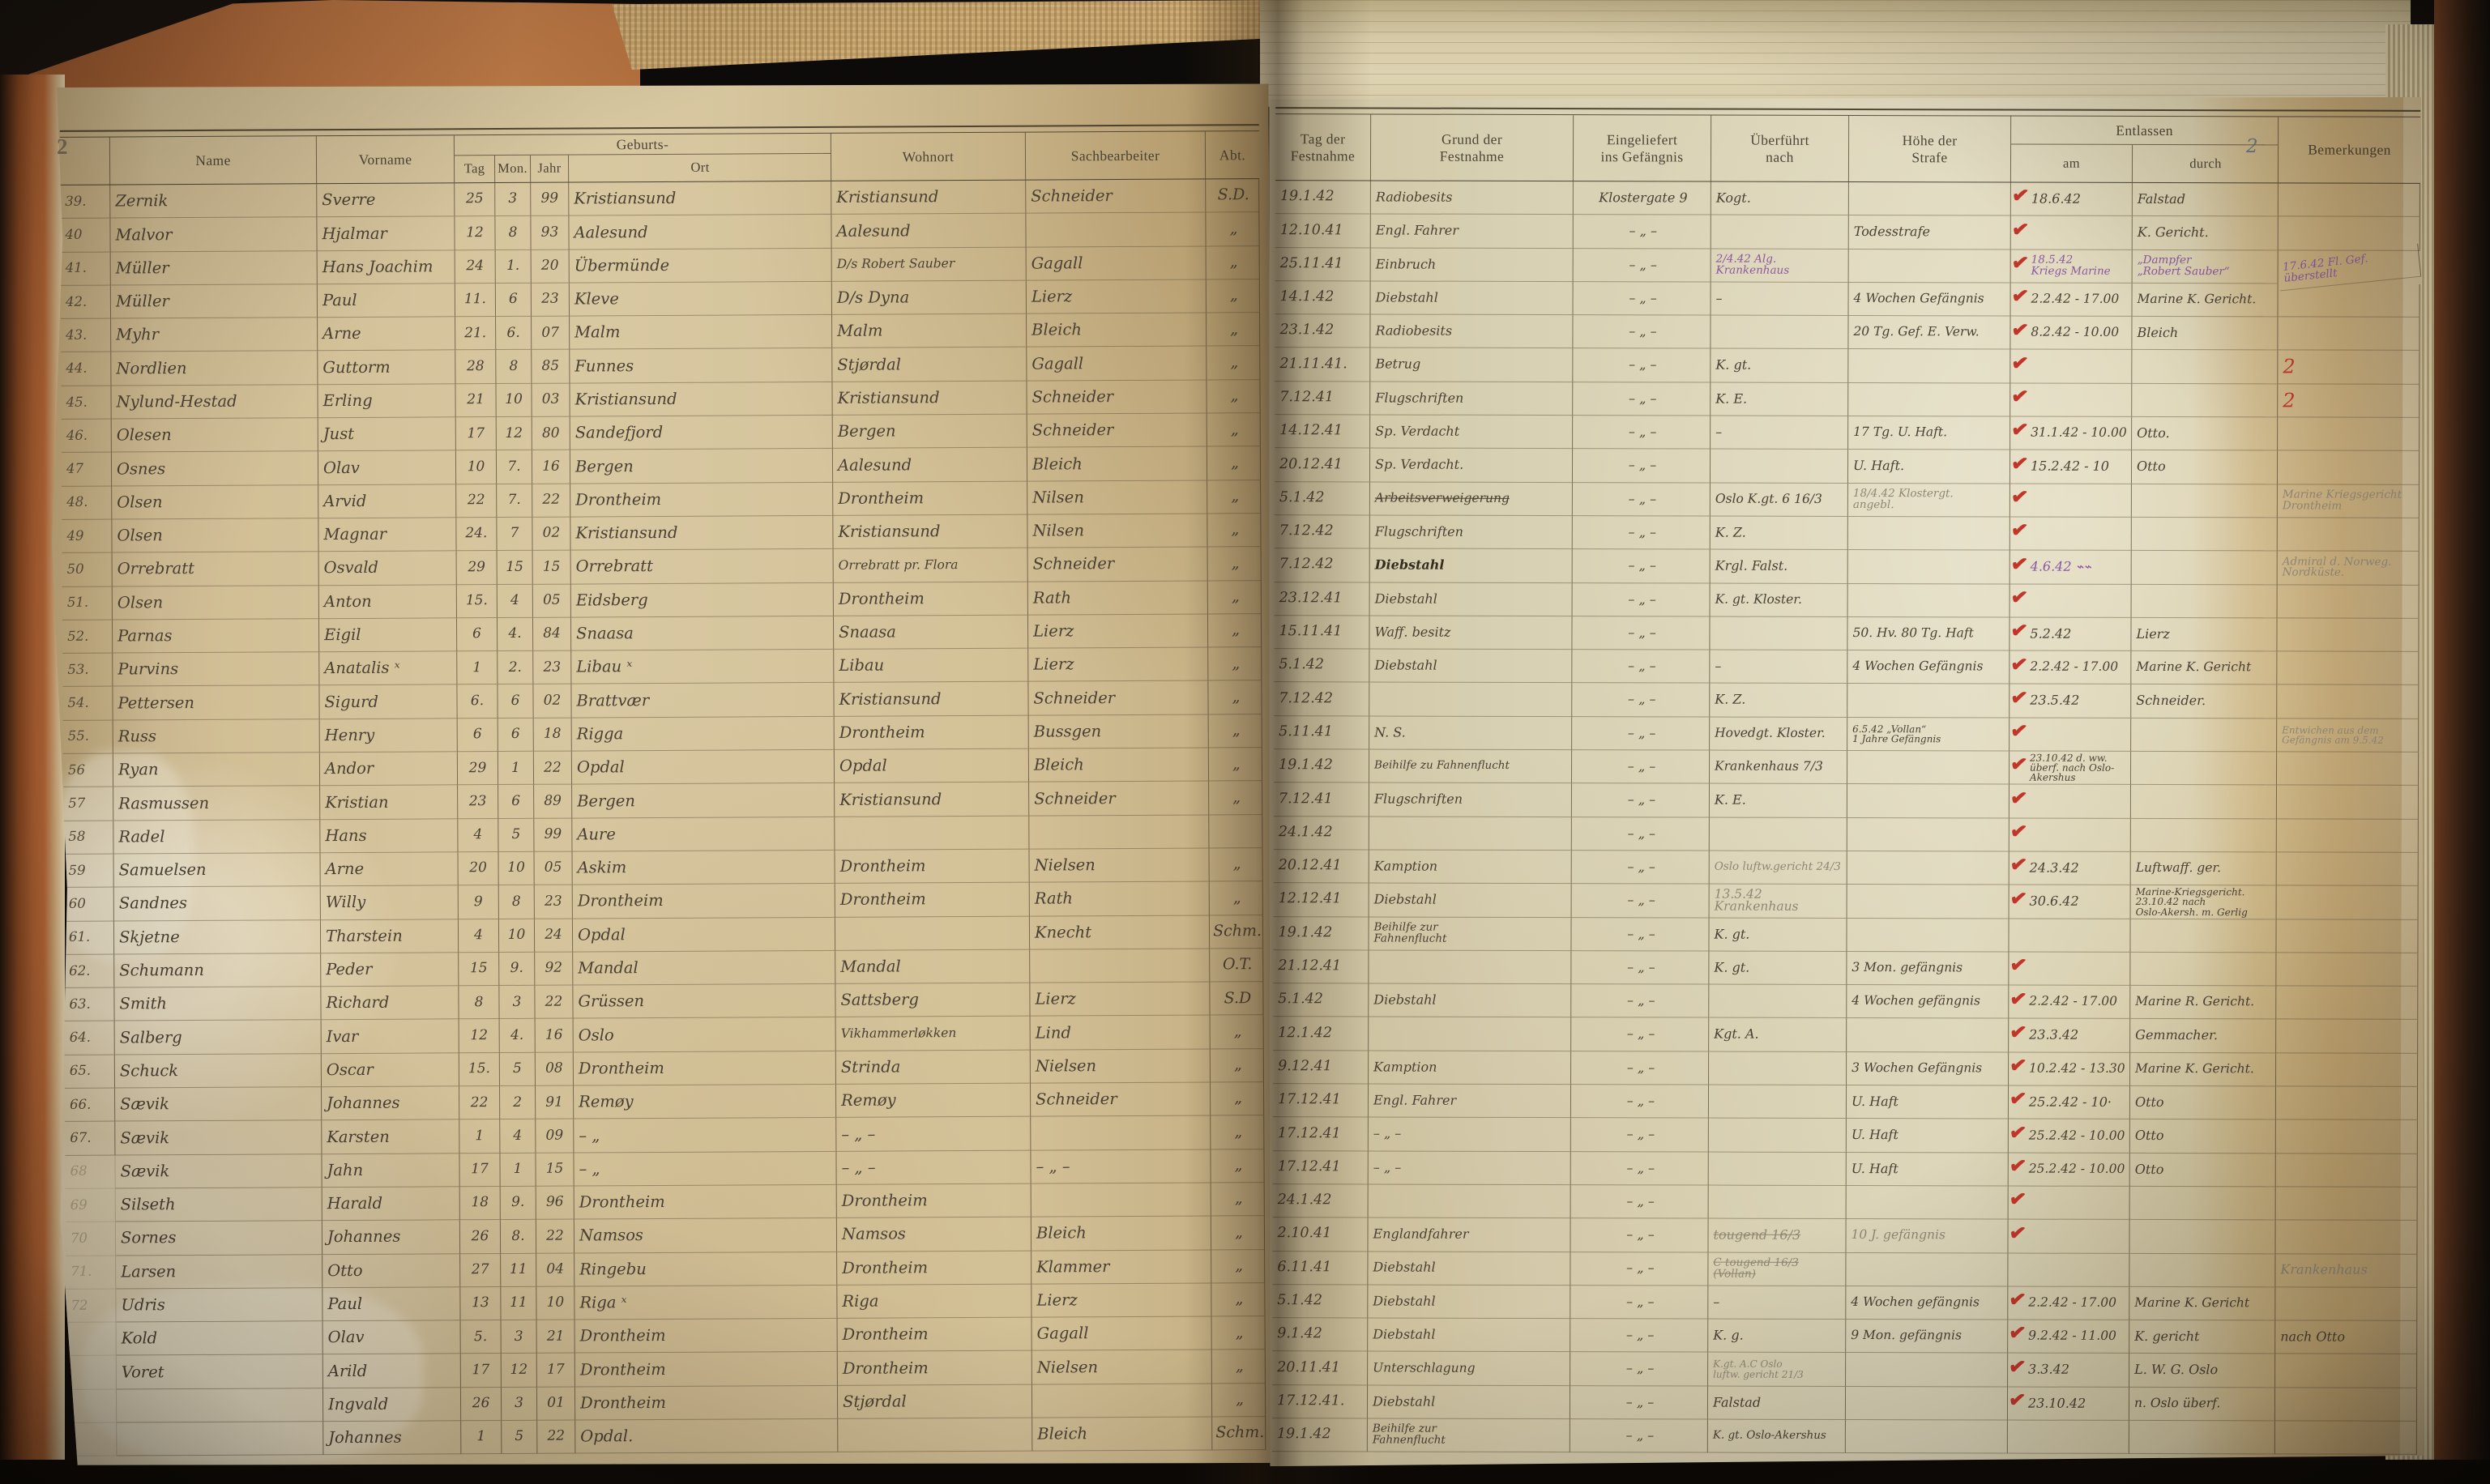 This screenshot has width=2490, height=1484. Describe the element at coordinates (518, 1036) in the screenshot. I see `left-cell-mon: 4.` at that location.